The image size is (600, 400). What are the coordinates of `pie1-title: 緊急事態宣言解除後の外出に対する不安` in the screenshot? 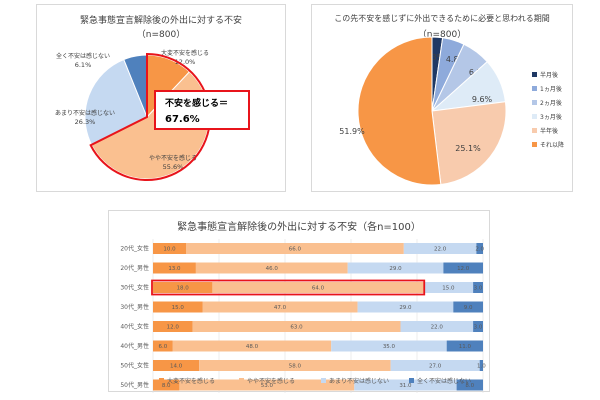 It's located at (160, 21).